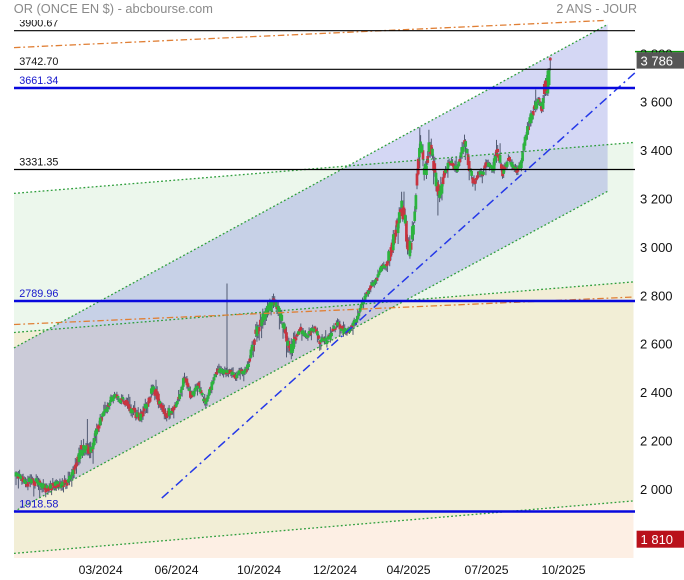 The height and width of the screenshot is (580, 684). What do you see at coordinates (657, 539) in the screenshot?
I see `svg-text: 1 810` at bounding box center [657, 539].